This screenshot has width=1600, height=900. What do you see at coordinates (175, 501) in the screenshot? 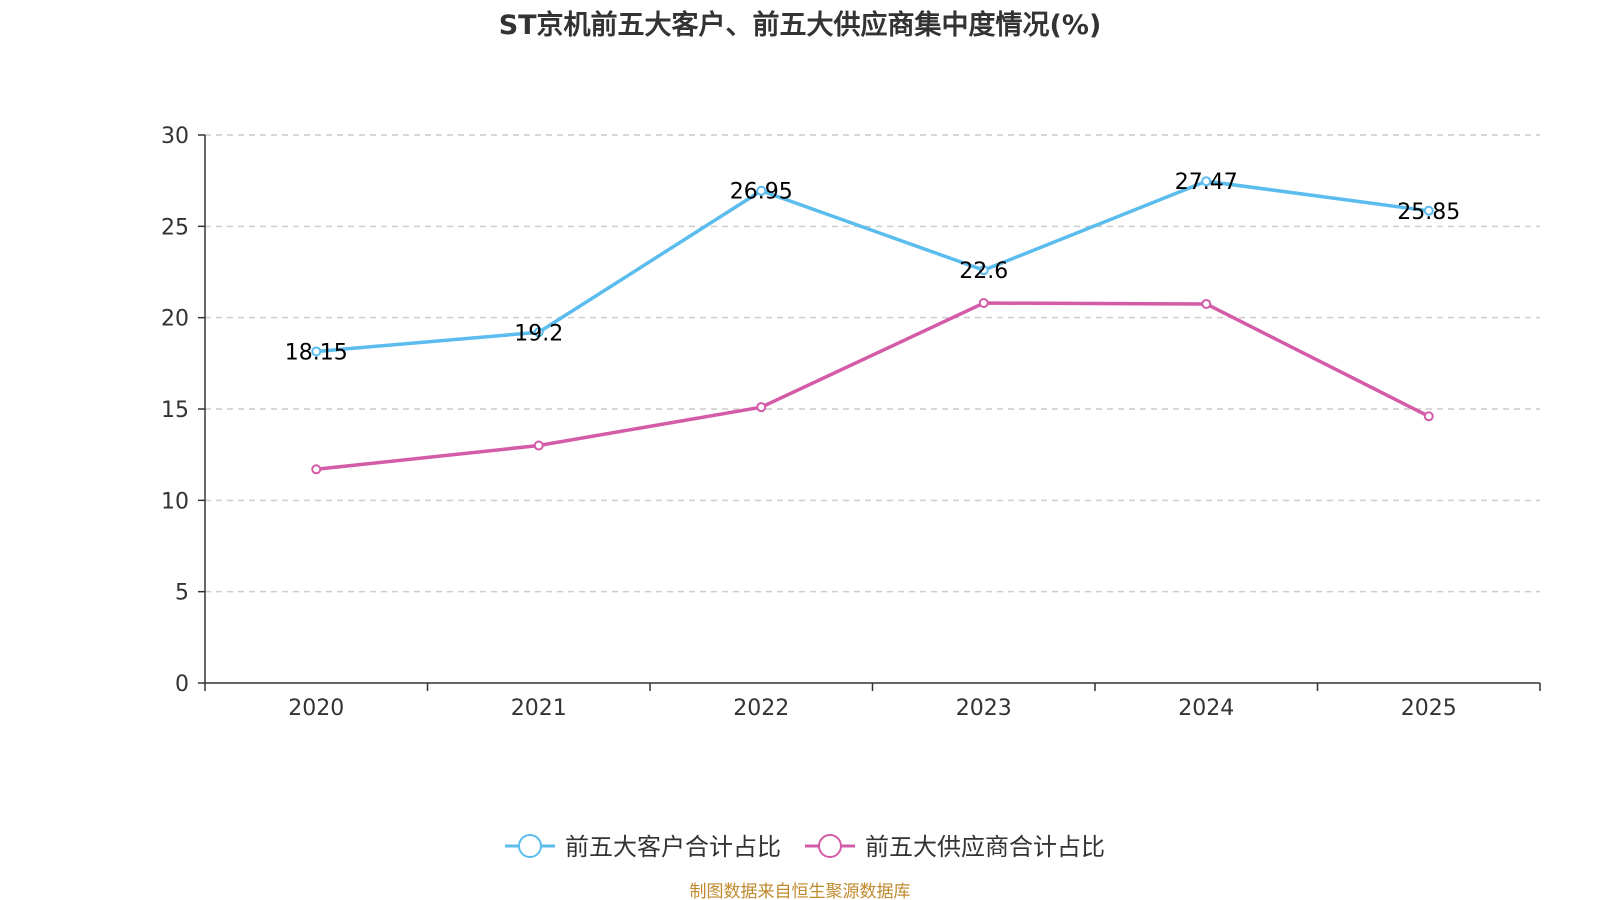
I see `y-tick-label: 10` at bounding box center [175, 501].